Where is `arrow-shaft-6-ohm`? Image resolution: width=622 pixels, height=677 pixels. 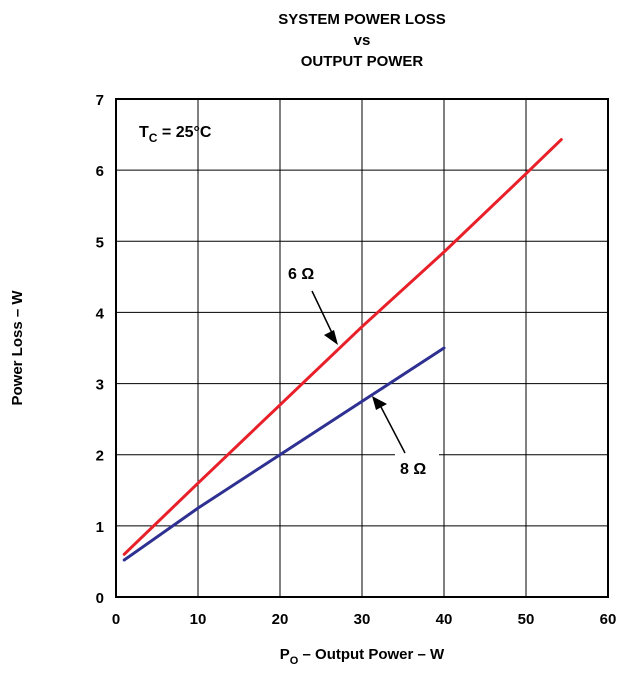 arrow-shaft-6-ohm is located at coordinates (322, 313).